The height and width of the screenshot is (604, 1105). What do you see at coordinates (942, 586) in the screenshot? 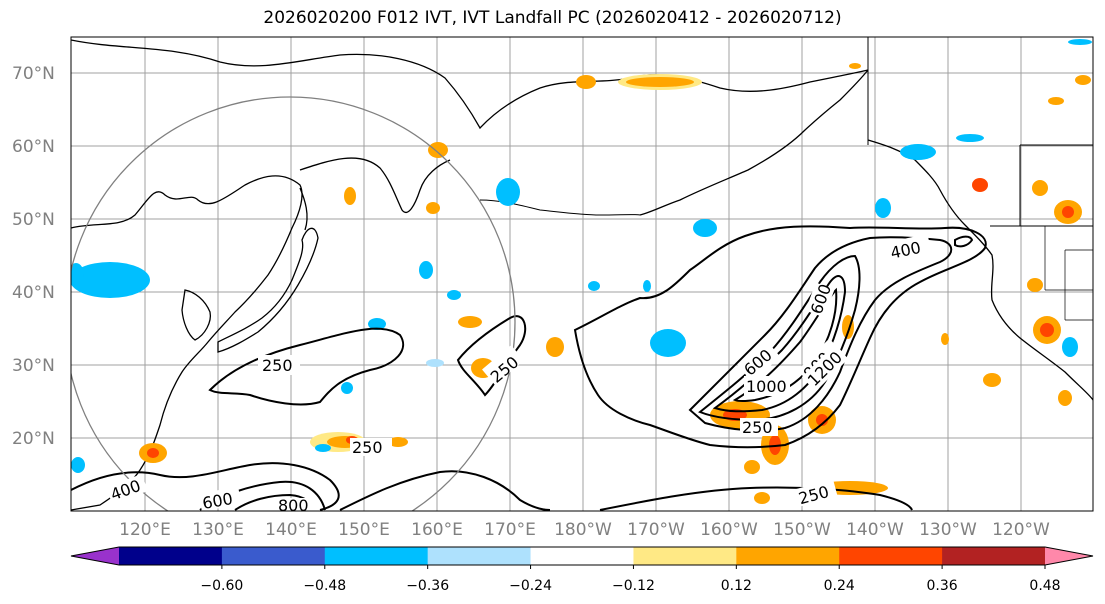
I see `colorbar-tick-label: 0.36` at bounding box center [942, 586].